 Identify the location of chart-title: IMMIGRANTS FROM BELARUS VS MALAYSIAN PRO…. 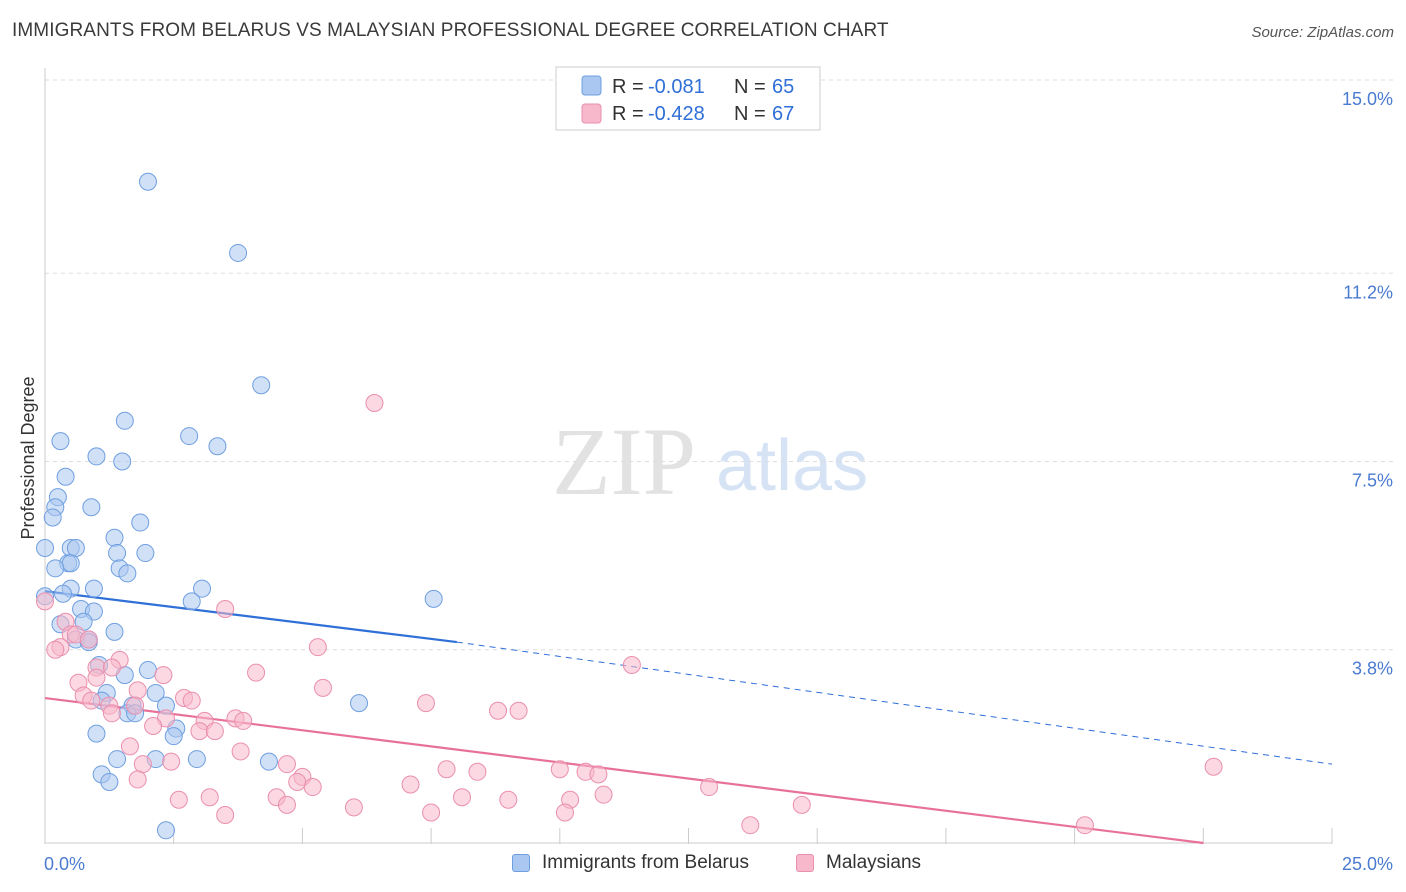
(450, 30).